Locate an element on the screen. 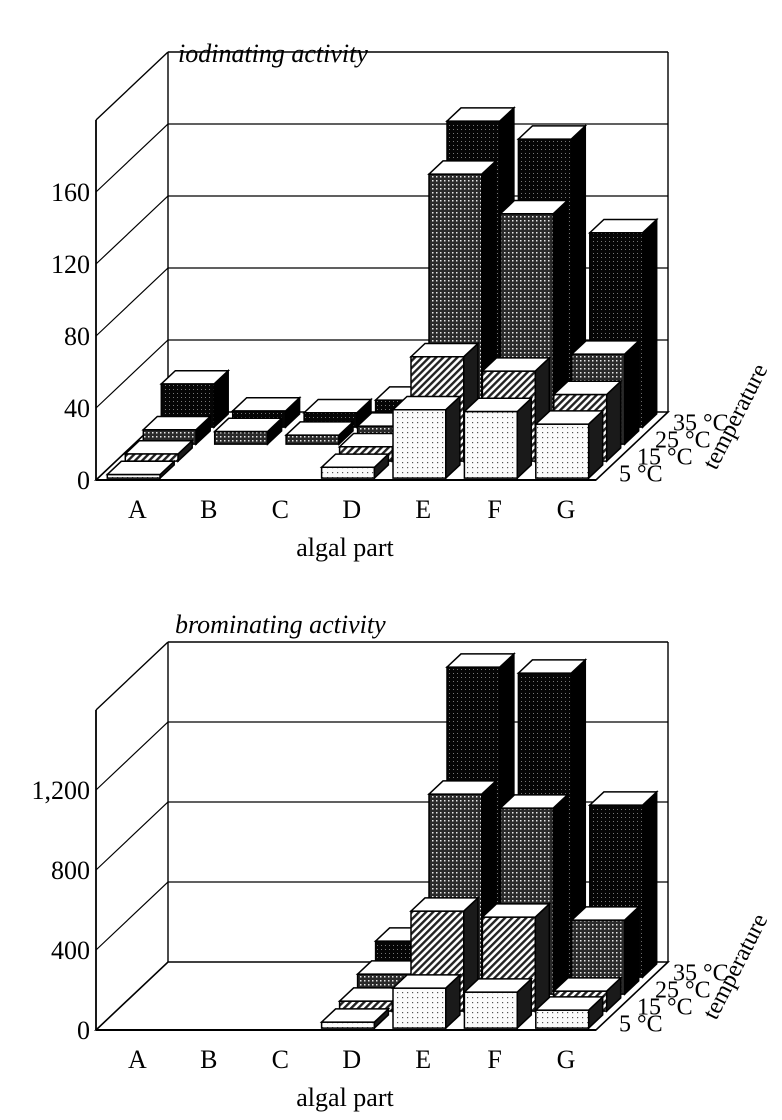 The width and height of the screenshot is (782, 1120). y-tick-label: 80 is located at coordinates (77, 336).